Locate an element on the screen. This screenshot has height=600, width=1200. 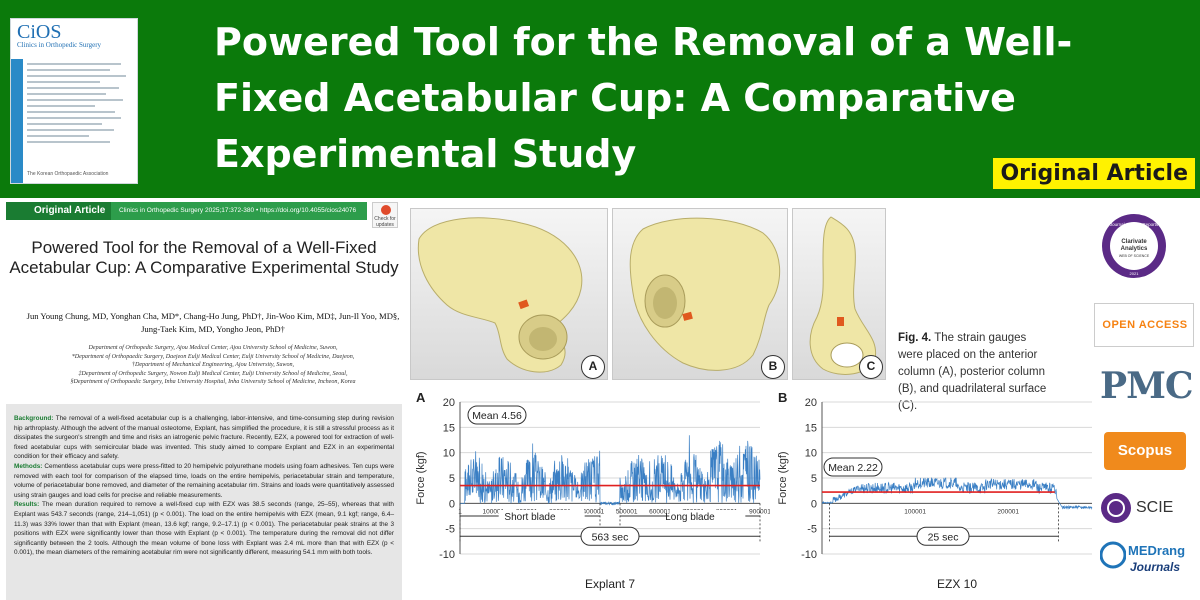
cover-logo: CiOS is located at coordinates (39, 32).